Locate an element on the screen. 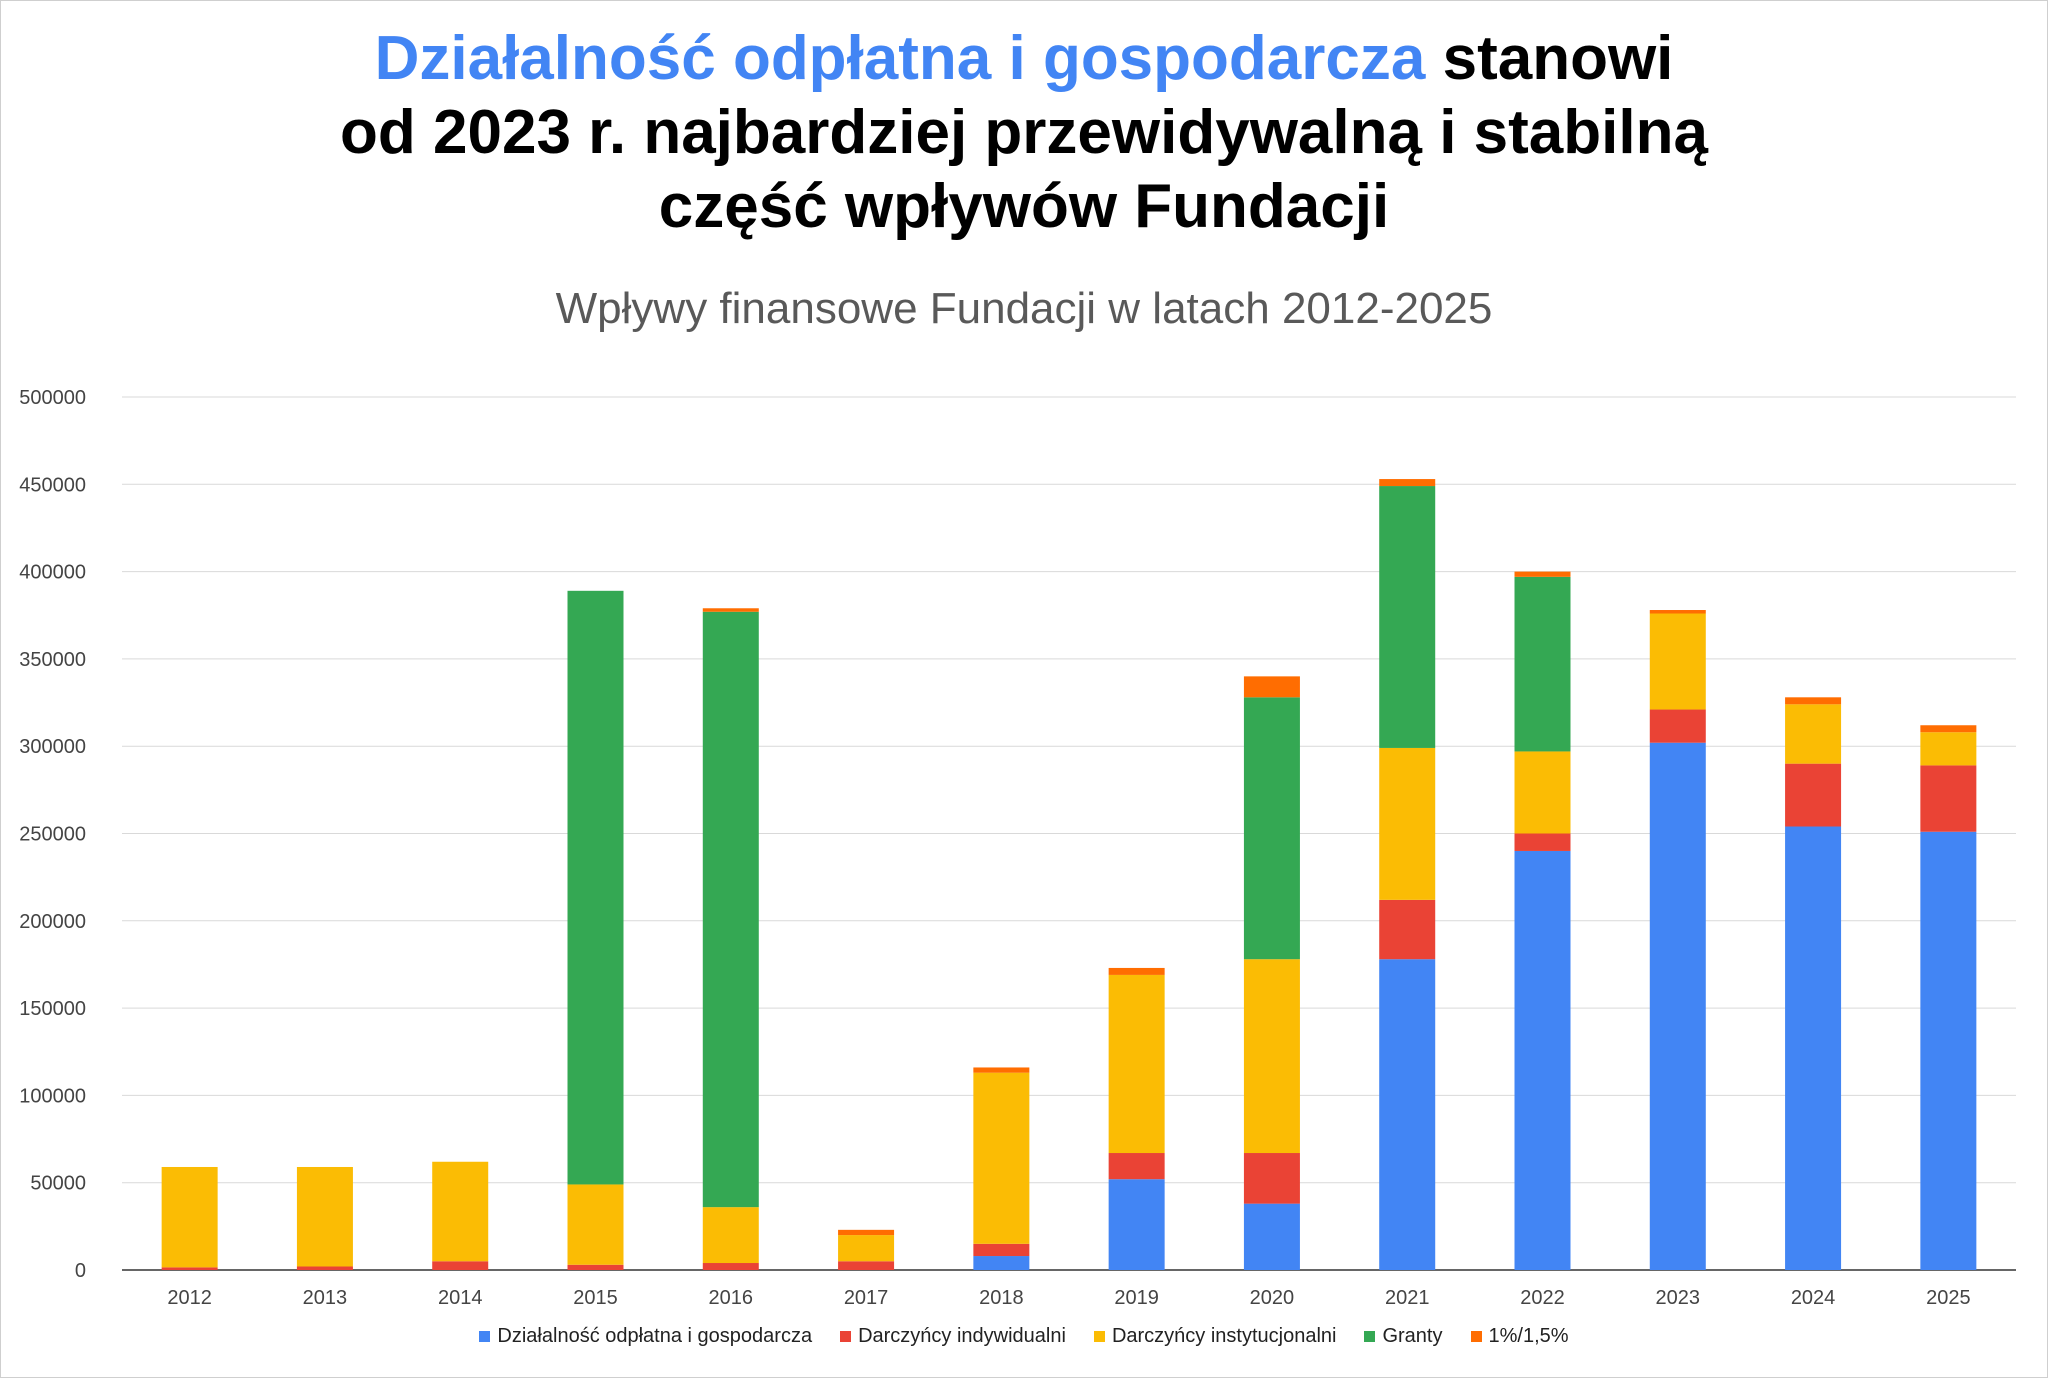 The width and height of the screenshot is (2048, 1378). headline-highlight: Działalność odpłatna i gospodarcza is located at coordinates (900, 58).